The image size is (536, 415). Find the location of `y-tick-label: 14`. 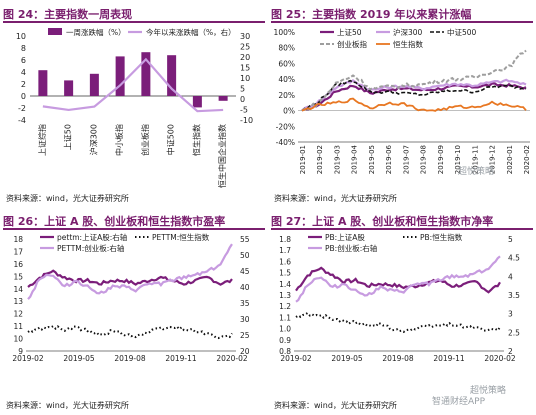

y-tick-label: 14 is located at coordinates (18, 289).